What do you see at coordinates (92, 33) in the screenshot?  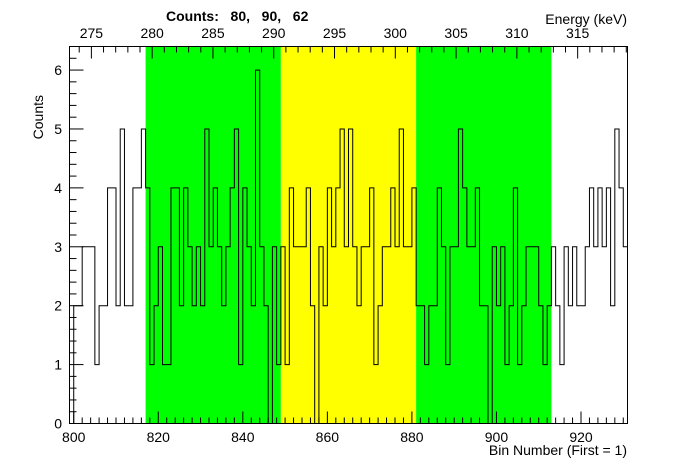 I see `x2-tick-label: 275` at bounding box center [92, 33].